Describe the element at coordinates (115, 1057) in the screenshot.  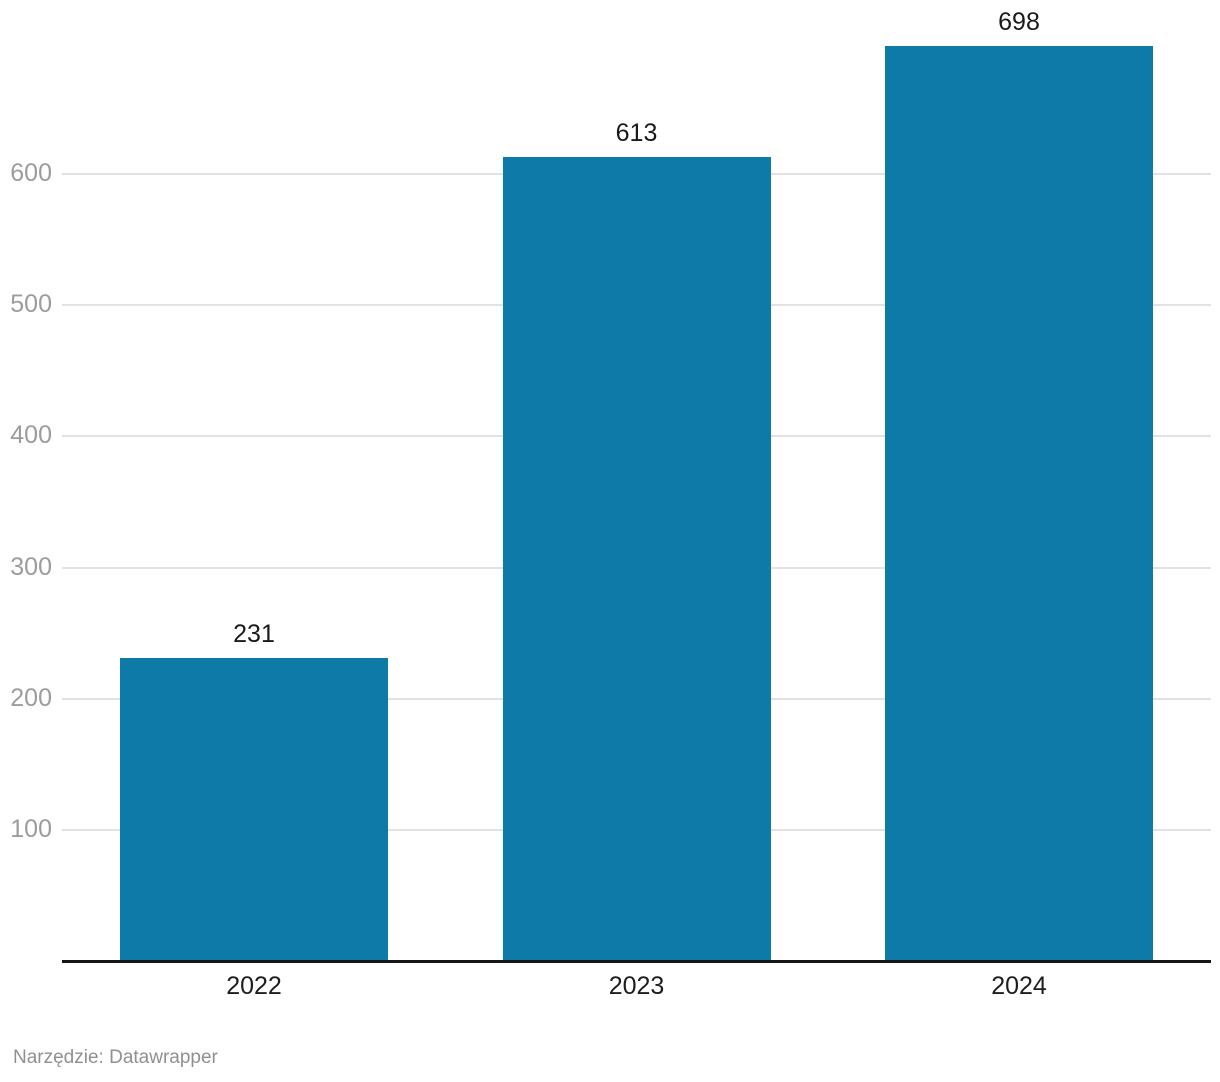
I see `attribution-text: Narzędzie: Datawrapper` at that location.